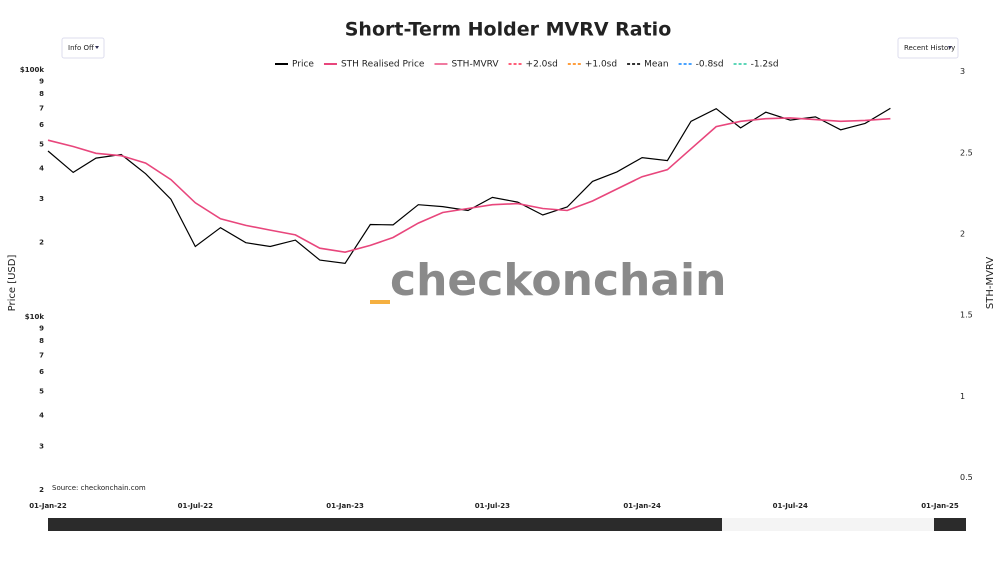  What do you see at coordinates (642, 506) in the screenshot?
I see `x-tick-label: 01-Jan-24` at bounding box center [642, 506].